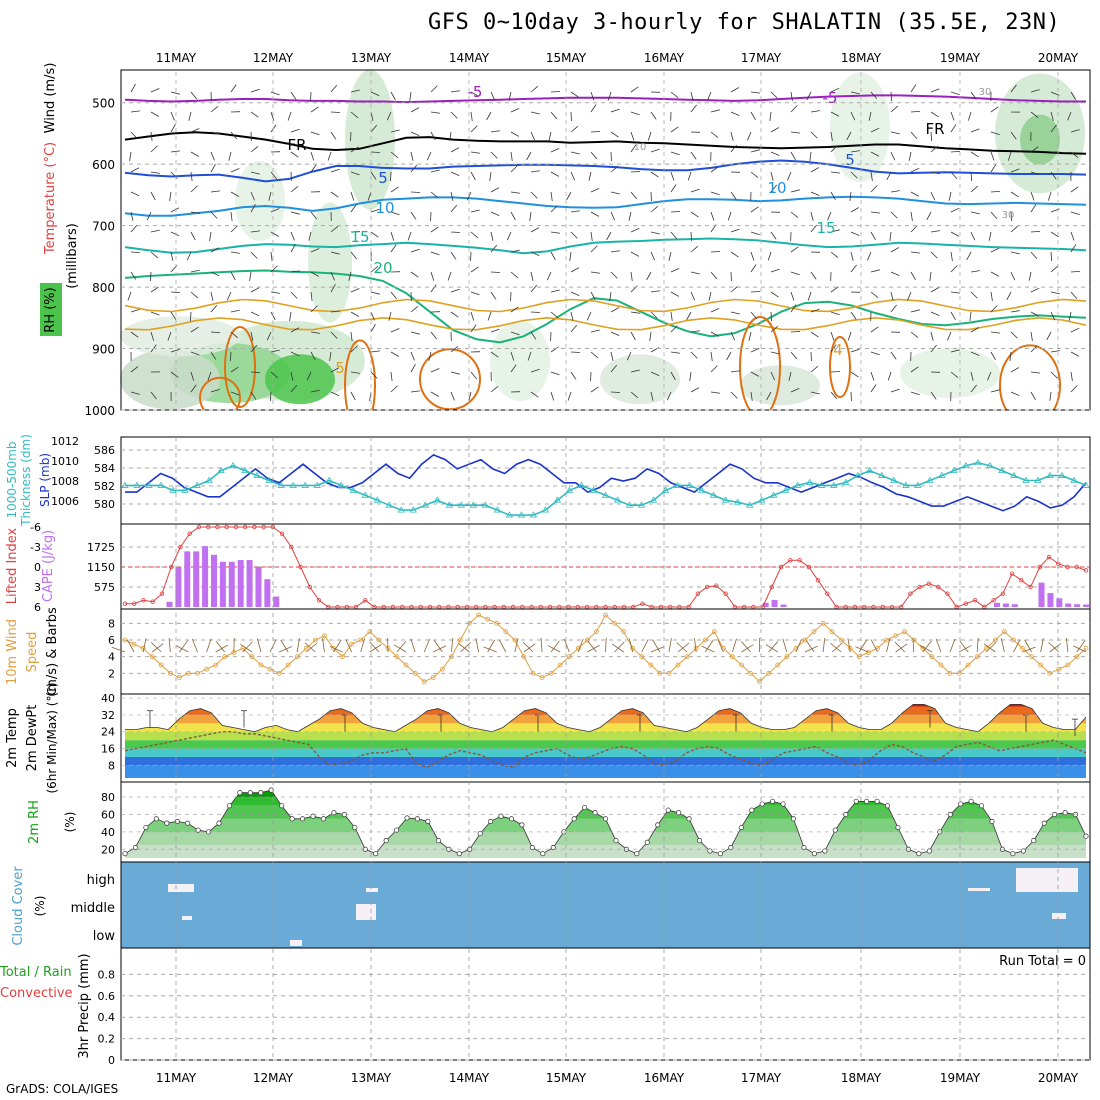 This screenshot has width=1100, height=1100. I want to click on date-label-bottom: 12MAY, so click(273, 1078).